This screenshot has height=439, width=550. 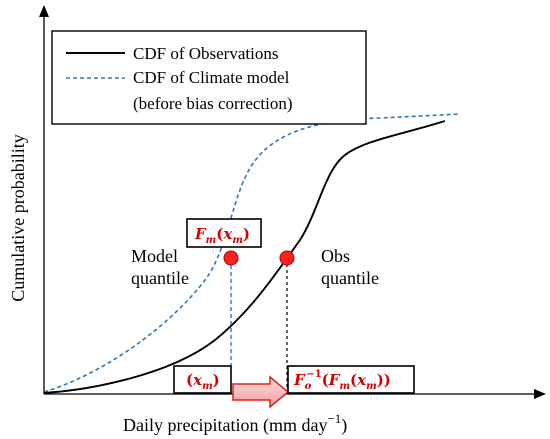 I want to click on obs-quantile-marker, so click(x=287, y=258).